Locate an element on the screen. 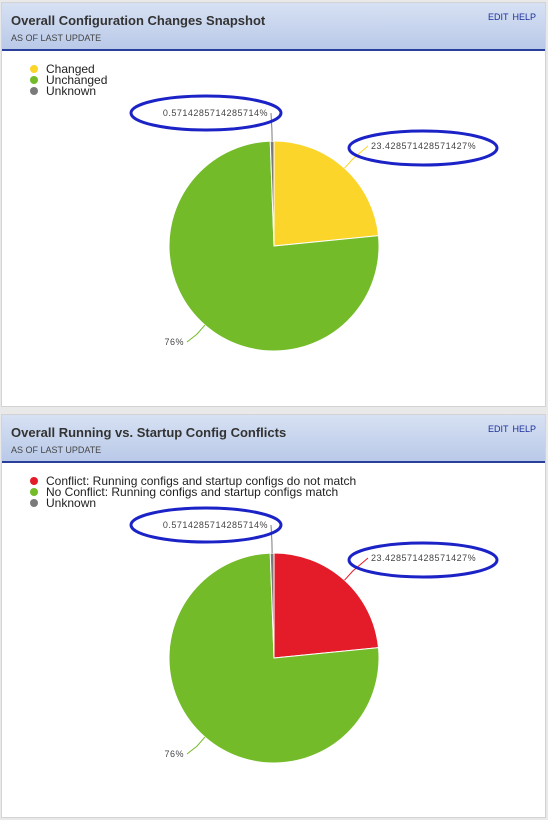 The image size is (548, 820). panel-title: Overall Configuration Changes Snapshot is located at coordinates (138, 20).